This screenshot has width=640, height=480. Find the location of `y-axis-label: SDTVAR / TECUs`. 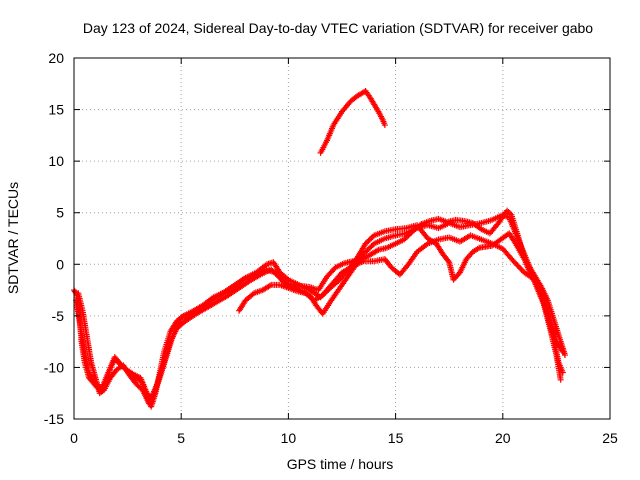

y-axis-label: SDTVAR / TECUs is located at coordinates (13, 238).